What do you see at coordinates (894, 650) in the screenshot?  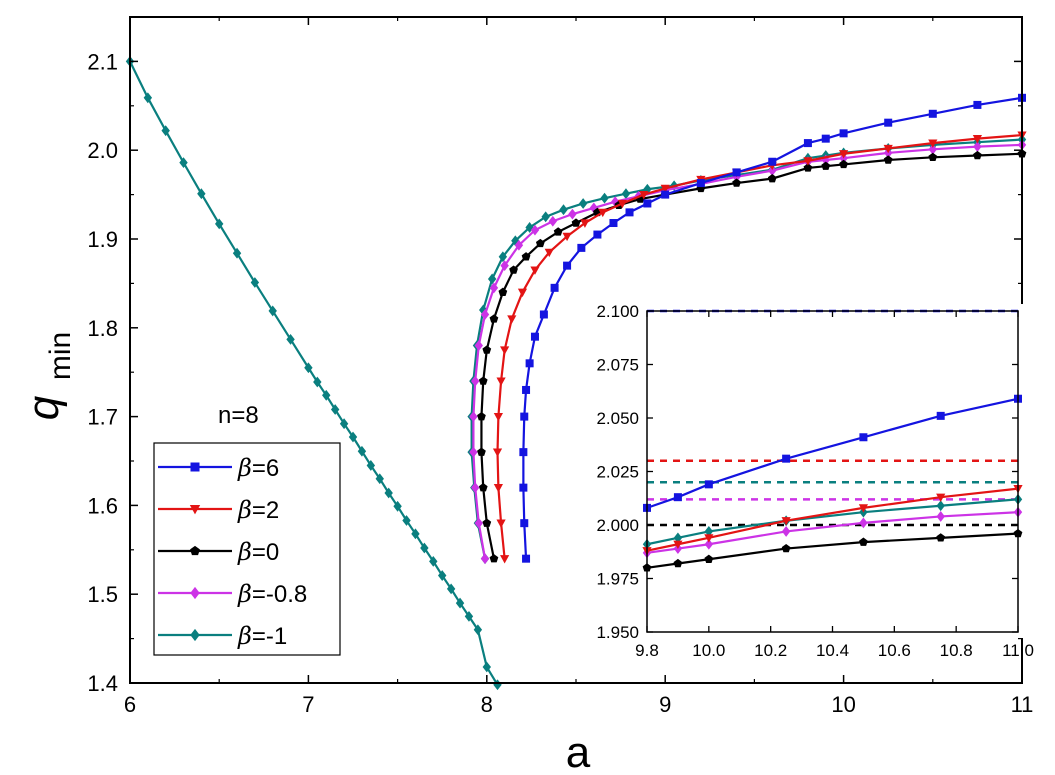 I see `inset-x-tick-label: 10.6` at bounding box center [894, 650].